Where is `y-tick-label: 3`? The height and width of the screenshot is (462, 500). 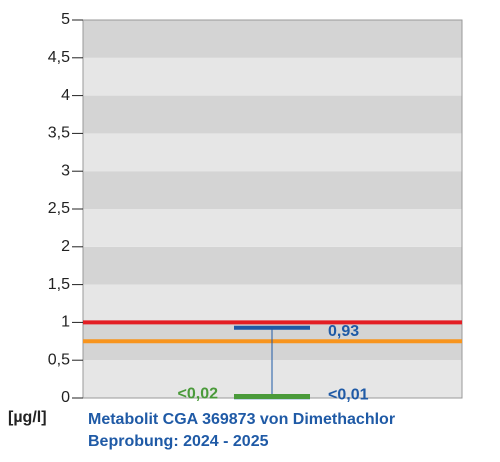
y-tick-label: 3 is located at coordinates (65, 170).